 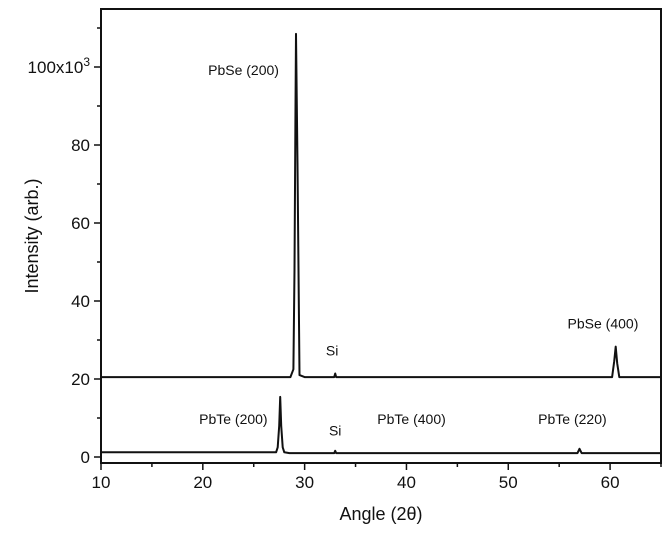 I want to click on y-axis-label: Intensity (arb.), so click(x=32, y=235).